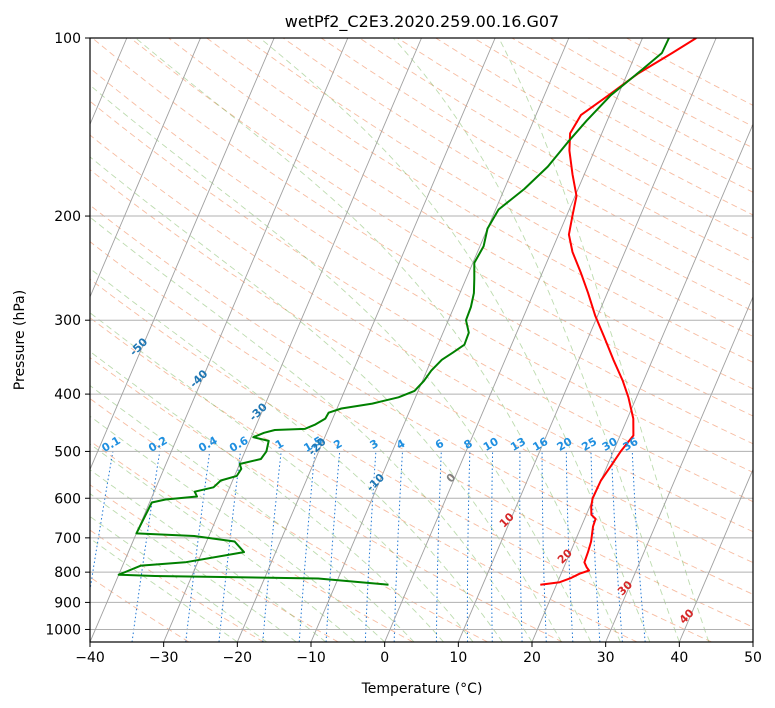 The height and width of the screenshot is (708, 775). I want to click on y-tick-label: 900, so click(67, 603).